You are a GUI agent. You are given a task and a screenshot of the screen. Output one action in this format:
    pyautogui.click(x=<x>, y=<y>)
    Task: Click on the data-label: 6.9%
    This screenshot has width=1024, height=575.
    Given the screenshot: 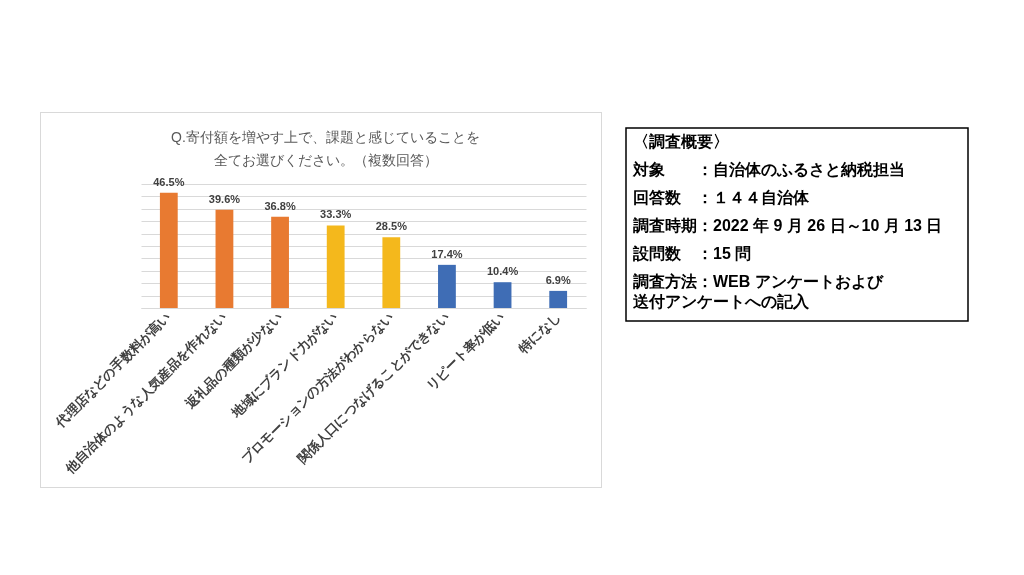 What is the action you would take?
    pyautogui.click(x=558, y=279)
    